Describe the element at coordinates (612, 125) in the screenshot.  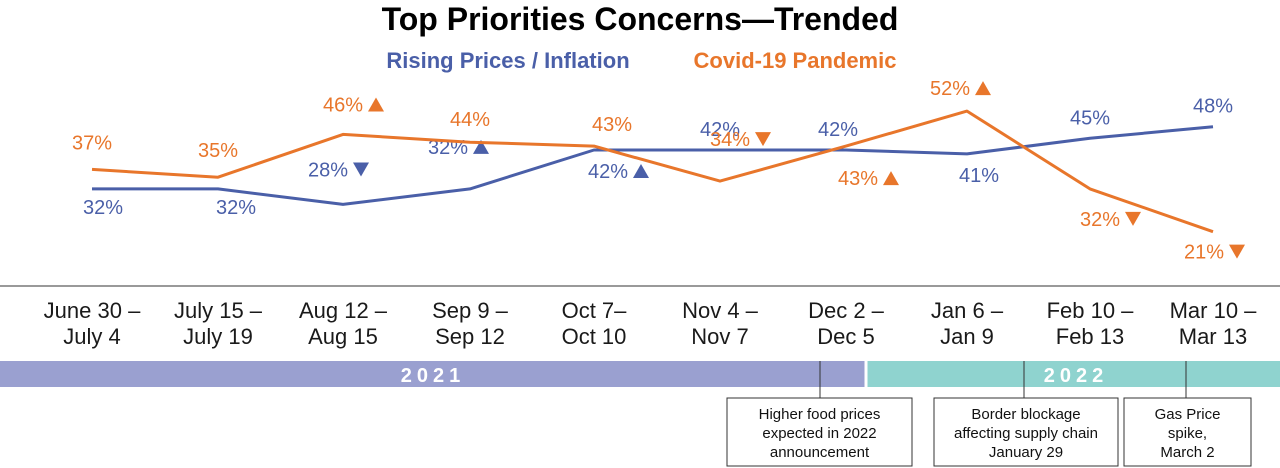
I see `data-label-s1-p4: 43%` at that location.